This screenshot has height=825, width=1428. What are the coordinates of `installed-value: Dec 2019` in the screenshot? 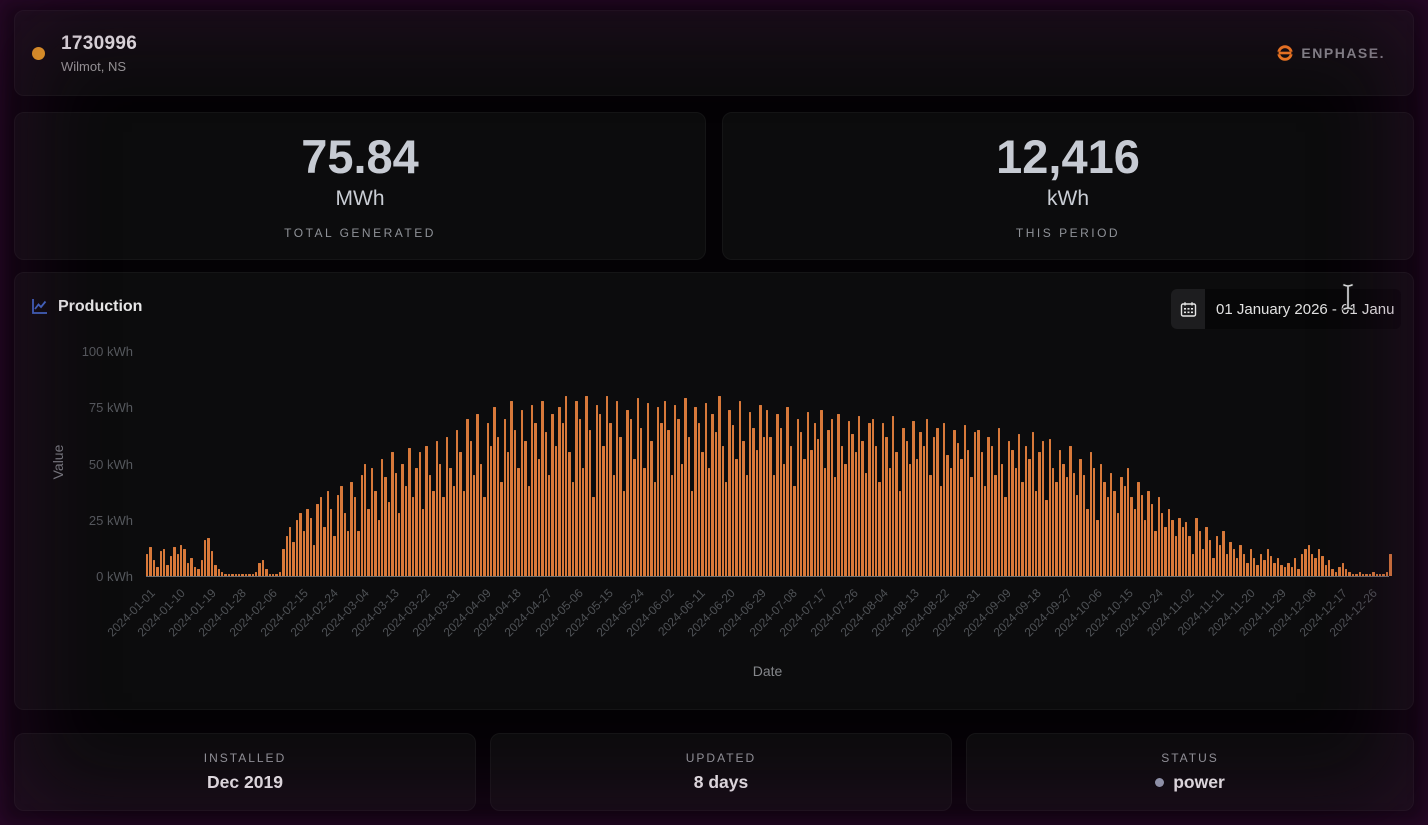 It's located at (245, 782).